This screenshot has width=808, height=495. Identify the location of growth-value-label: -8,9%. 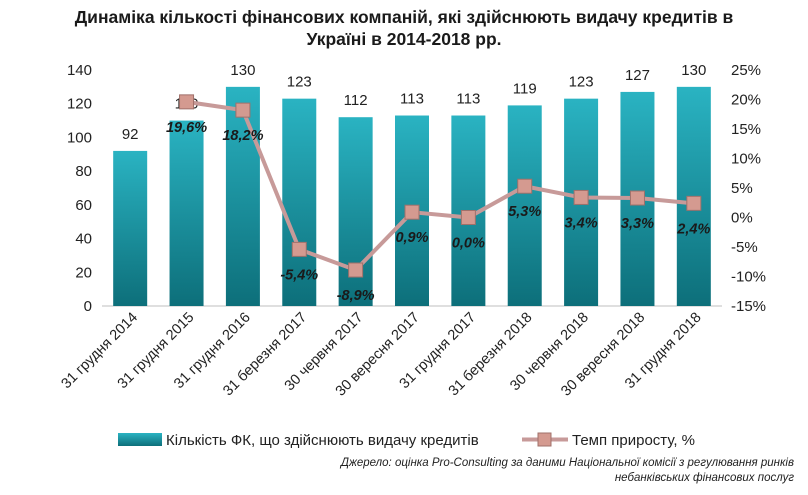
(356, 296).